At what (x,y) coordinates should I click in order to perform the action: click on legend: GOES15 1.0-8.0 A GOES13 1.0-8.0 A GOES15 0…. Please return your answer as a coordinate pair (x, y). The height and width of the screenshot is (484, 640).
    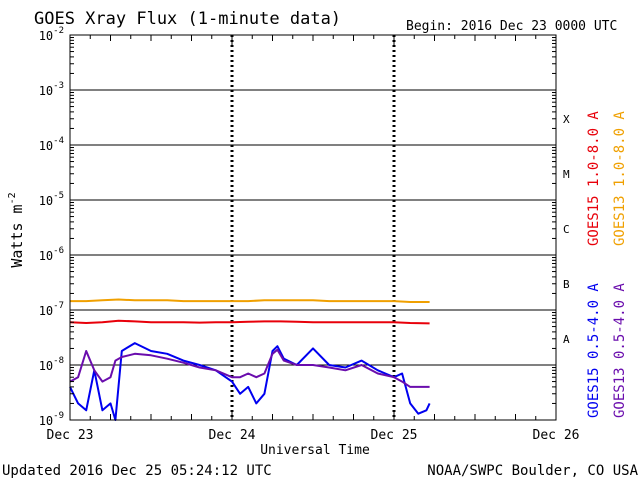
    Looking at the image, I should click on (607, 264).